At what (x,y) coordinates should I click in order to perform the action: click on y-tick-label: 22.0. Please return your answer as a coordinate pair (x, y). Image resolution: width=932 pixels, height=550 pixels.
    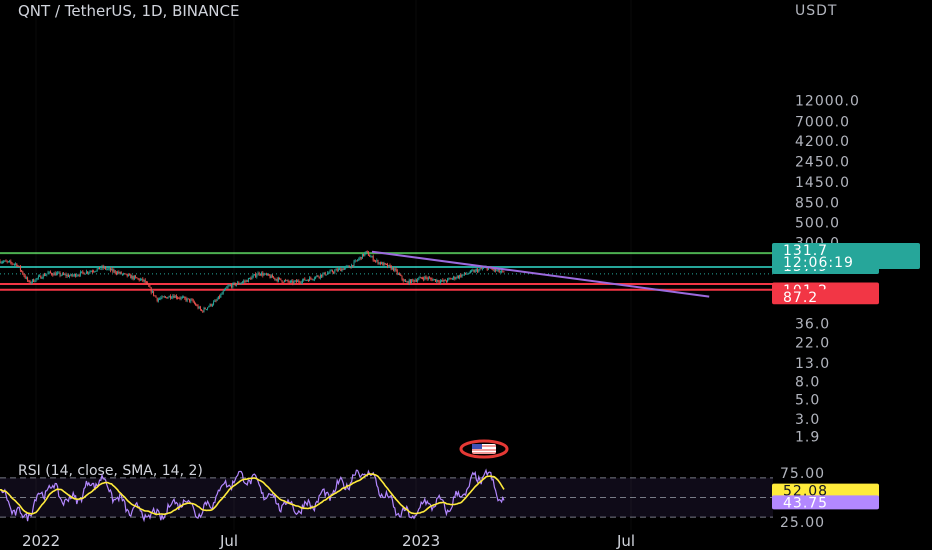
    Looking at the image, I should click on (812, 344).